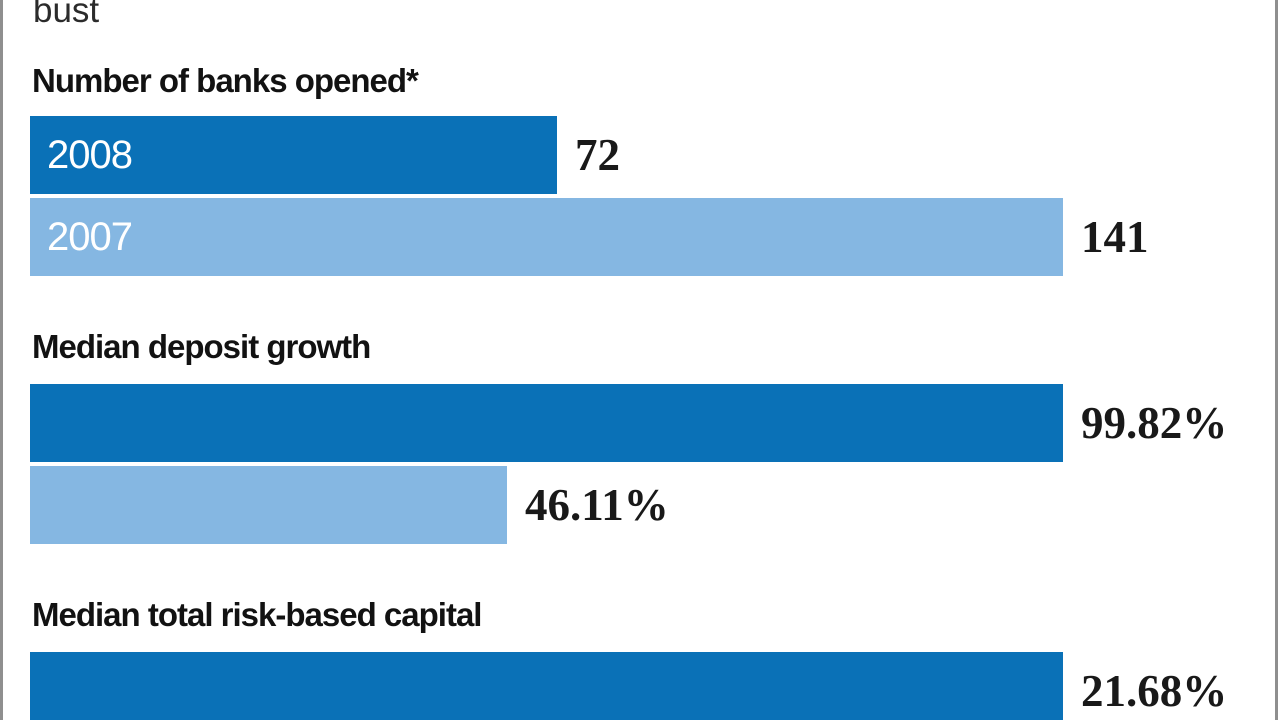 The image size is (1280, 720). What do you see at coordinates (268, 505) in the screenshot?
I see `bar-2007` at bounding box center [268, 505].